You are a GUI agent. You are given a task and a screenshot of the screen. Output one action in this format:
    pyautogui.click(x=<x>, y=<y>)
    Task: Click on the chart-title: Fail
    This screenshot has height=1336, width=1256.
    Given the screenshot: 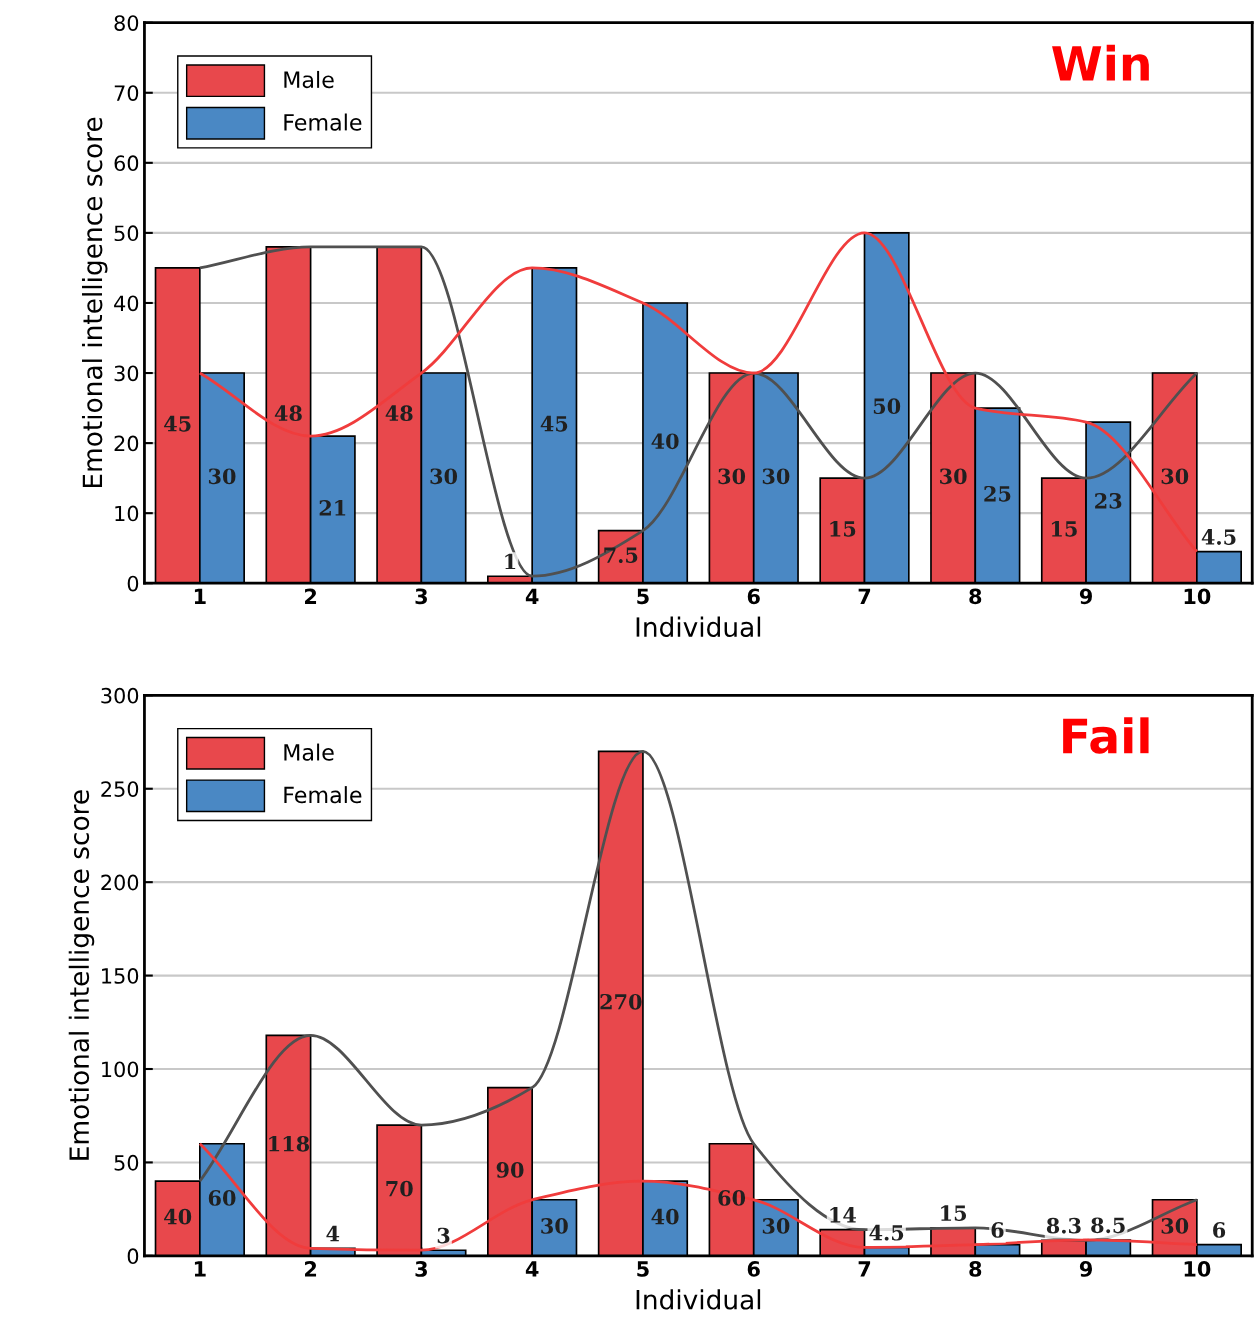 What is the action you would take?
    pyautogui.click(x=1106, y=735)
    